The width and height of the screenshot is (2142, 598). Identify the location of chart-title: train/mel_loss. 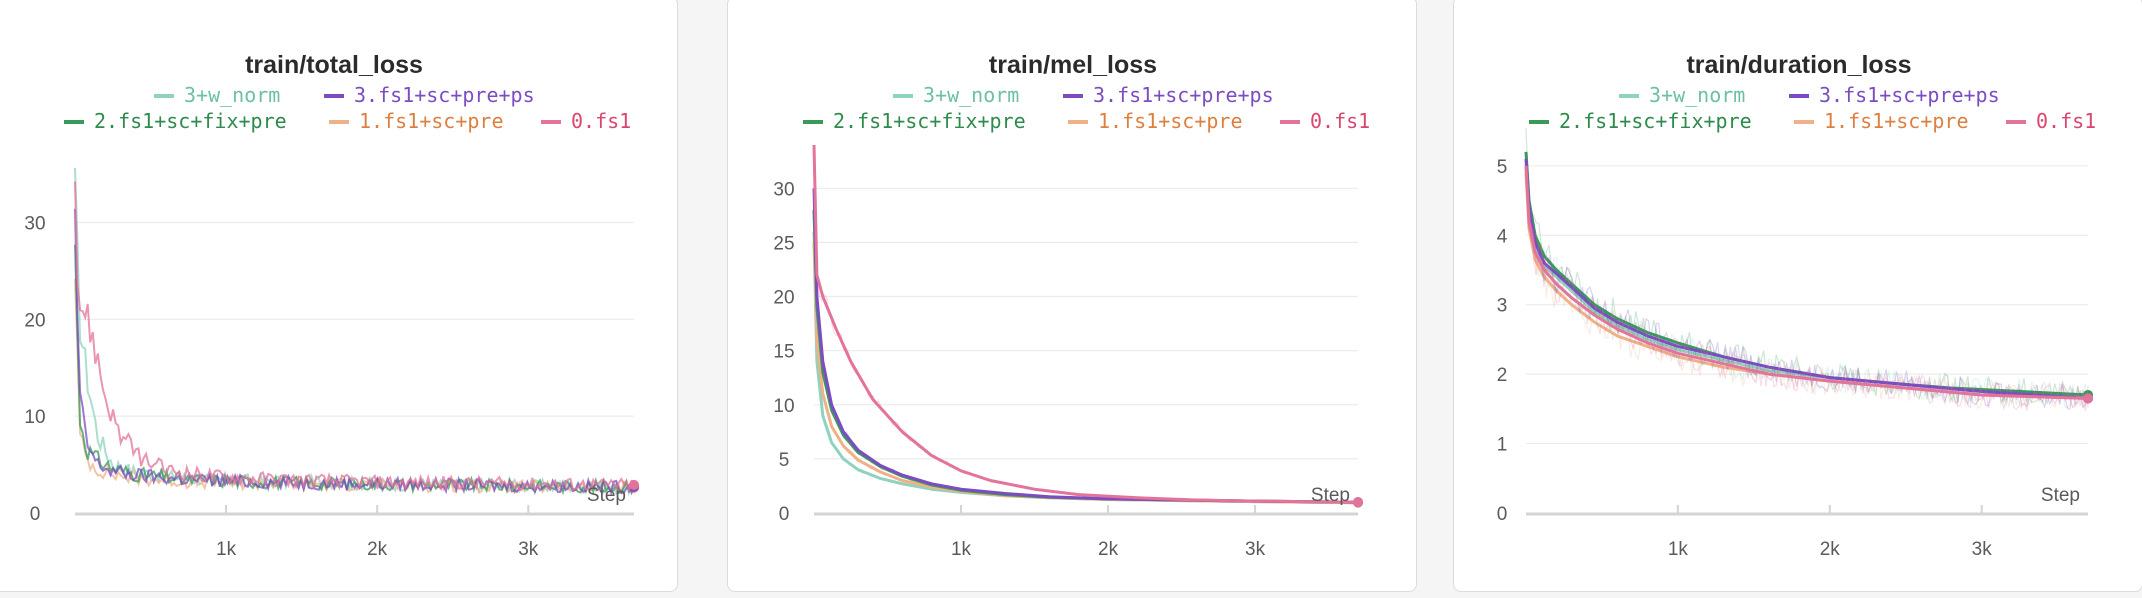
(1073, 65).